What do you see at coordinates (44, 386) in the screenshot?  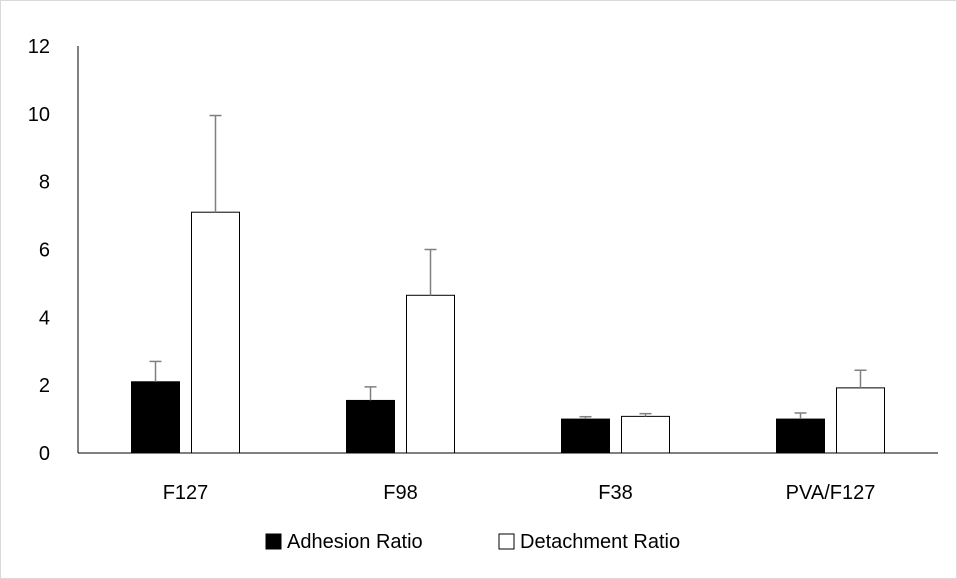 I see `y-tick-label: 2` at bounding box center [44, 386].